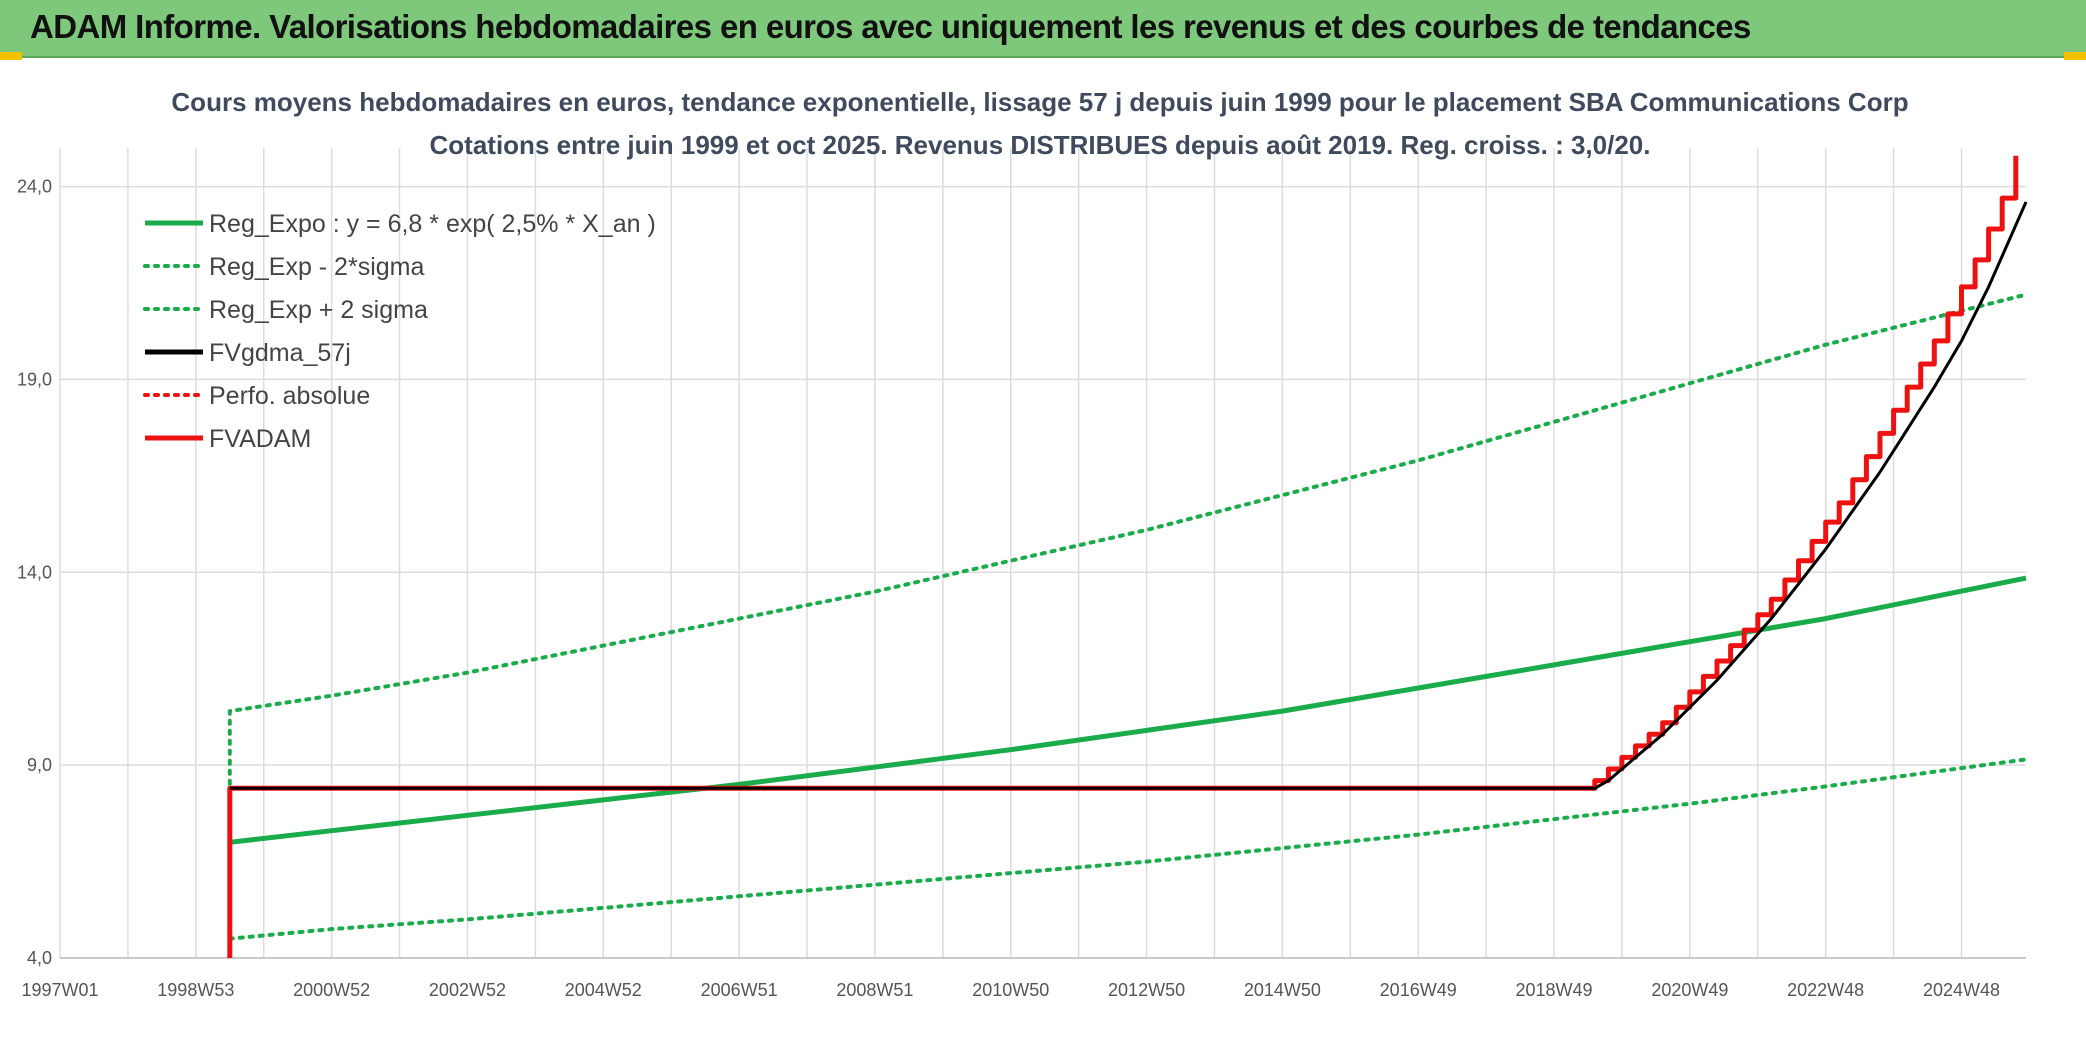  What do you see at coordinates (1689, 990) in the screenshot?
I see `x-tick-label: 2020W49` at bounding box center [1689, 990].